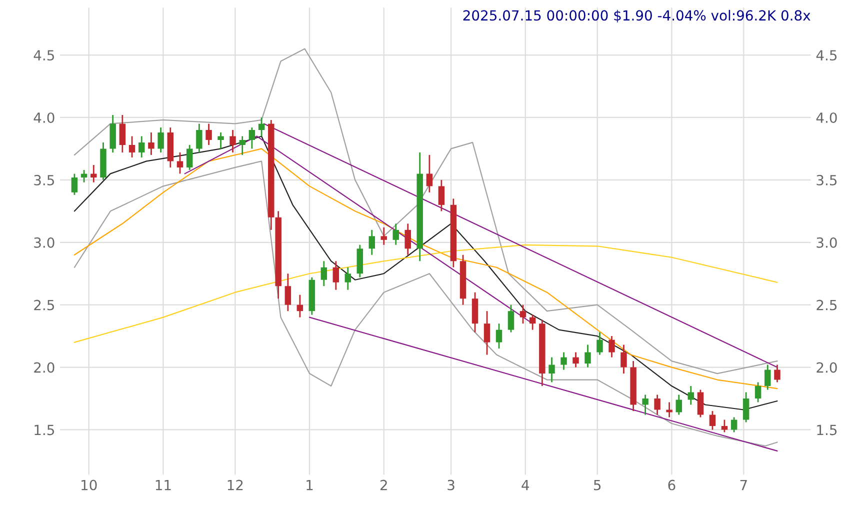 This screenshot has width=858, height=505. Describe the element at coordinates (743, 485) in the screenshot. I see `x-tick-label: 7` at that location.